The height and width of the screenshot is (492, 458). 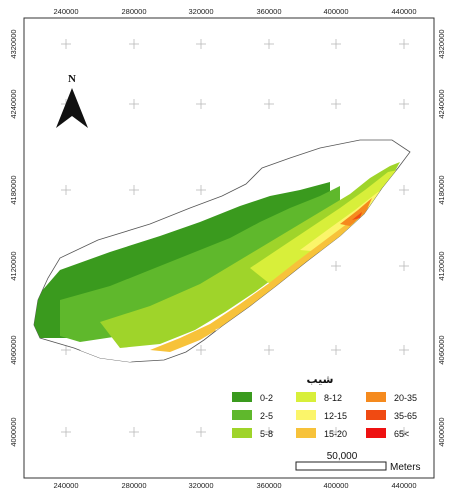 What do you see at coordinates (405, 416) in the screenshot?
I see `legend-label: 35-65` at bounding box center [405, 416].